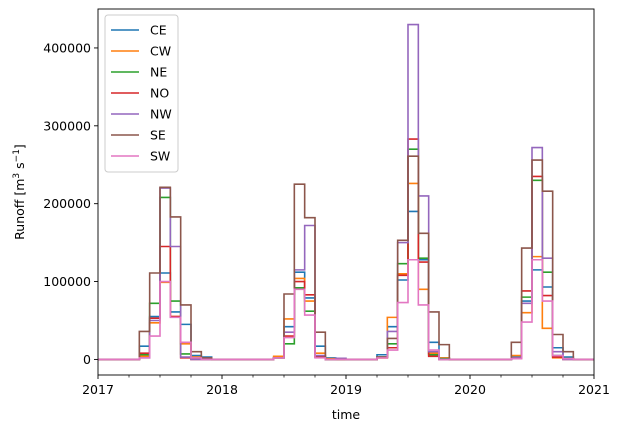 The image size is (622, 432). I want to click on y-tick-label: 200000, so click(67, 203).